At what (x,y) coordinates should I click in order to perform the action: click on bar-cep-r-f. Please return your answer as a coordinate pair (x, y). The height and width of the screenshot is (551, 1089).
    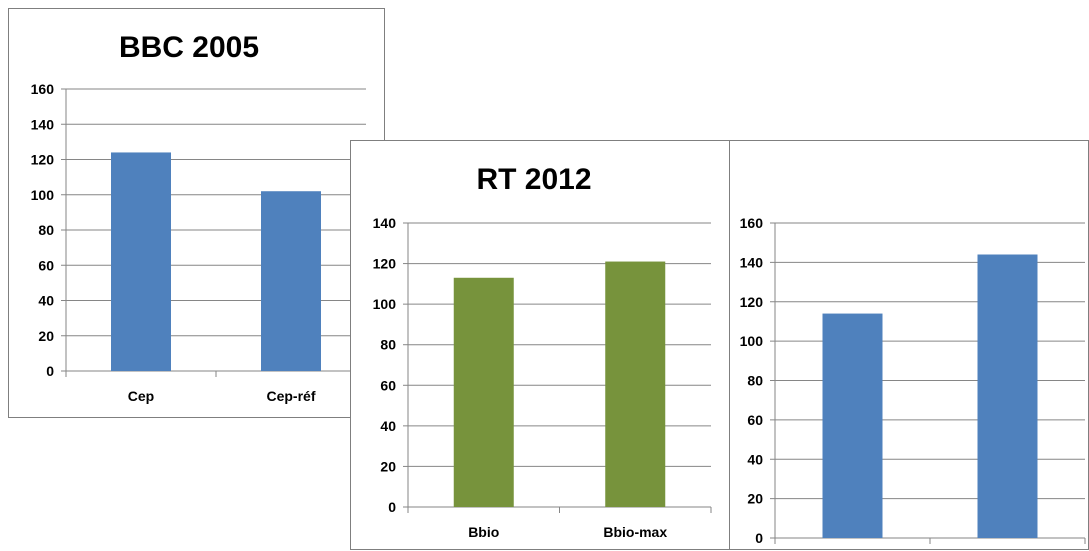
    Looking at the image, I should click on (291, 281).